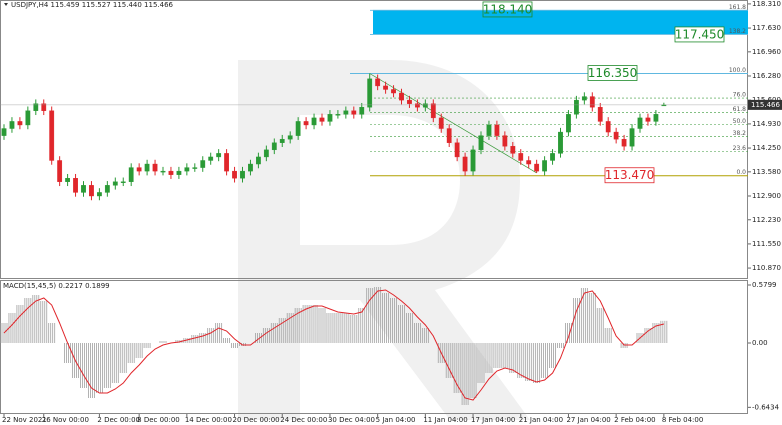 This screenshot has width=782, height=425. I want to click on target-label-frame, so click(699, 34).